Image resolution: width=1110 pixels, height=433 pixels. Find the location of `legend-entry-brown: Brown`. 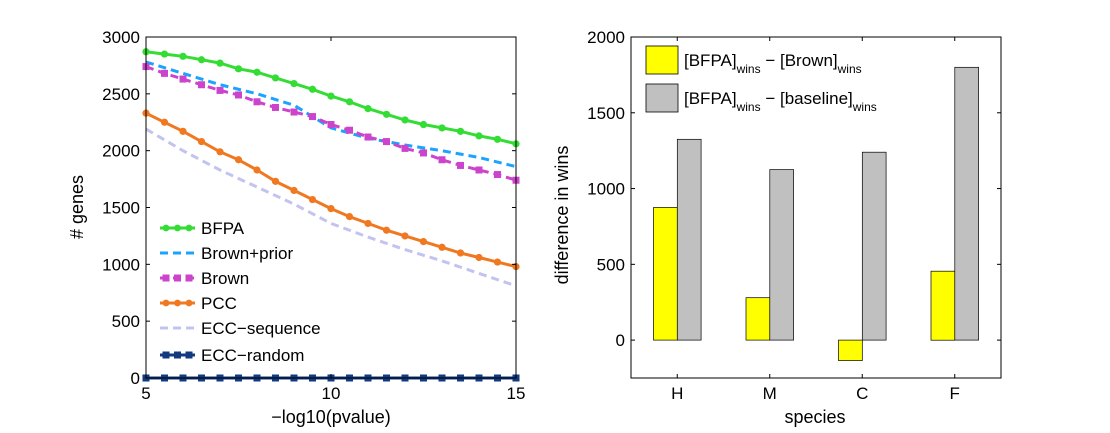

legend-entry-brown: Brown is located at coordinates (204, 278).